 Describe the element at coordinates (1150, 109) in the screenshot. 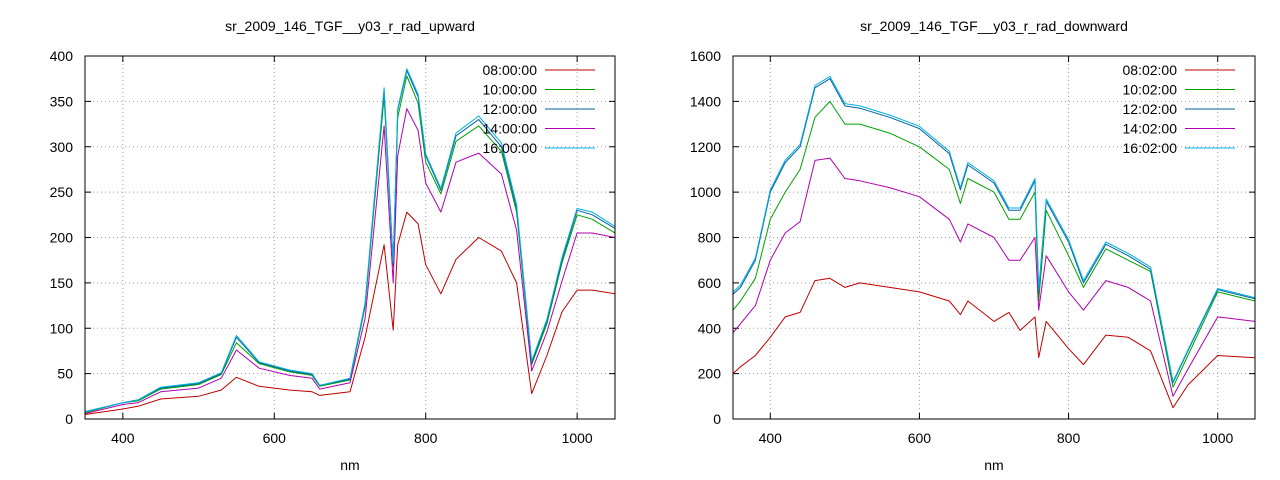

I see `legend-label: 12:02:00` at that location.